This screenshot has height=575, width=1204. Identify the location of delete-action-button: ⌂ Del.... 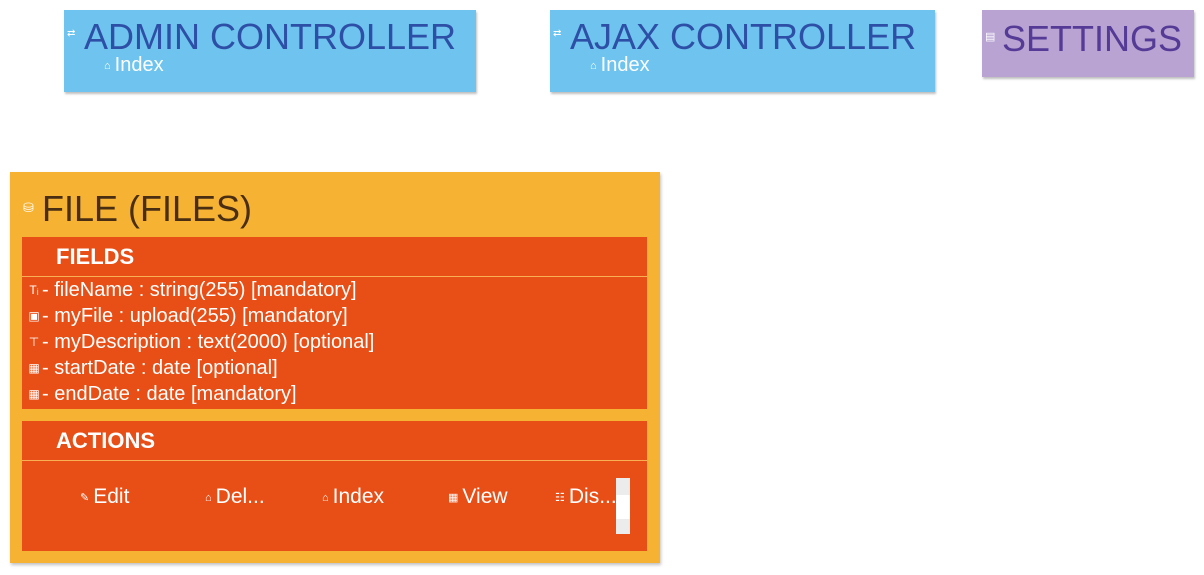
(235, 497).